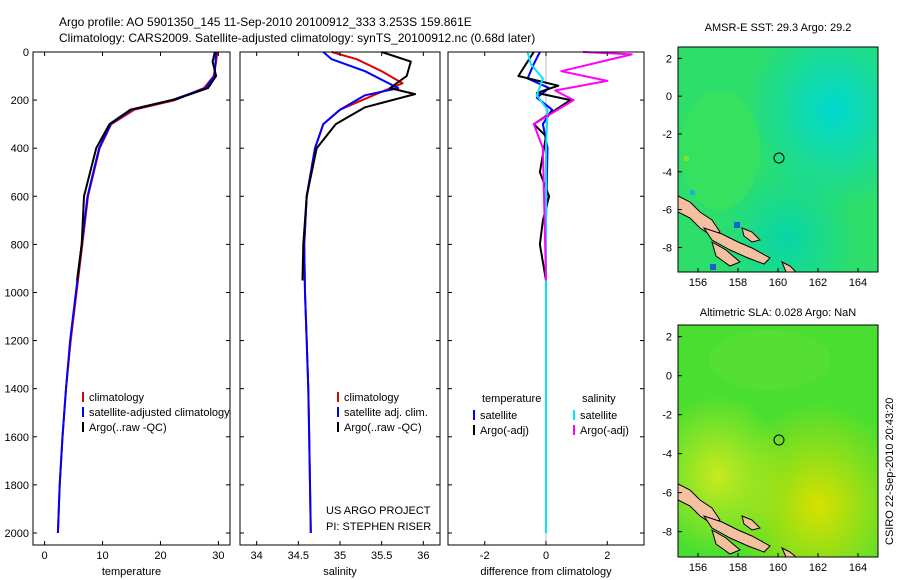 The width and height of the screenshot is (900, 580). What do you see at coordinates (17, 534) in the screenshot?
I see `y-tick-label: 2000` at bounding box center [17, 534].